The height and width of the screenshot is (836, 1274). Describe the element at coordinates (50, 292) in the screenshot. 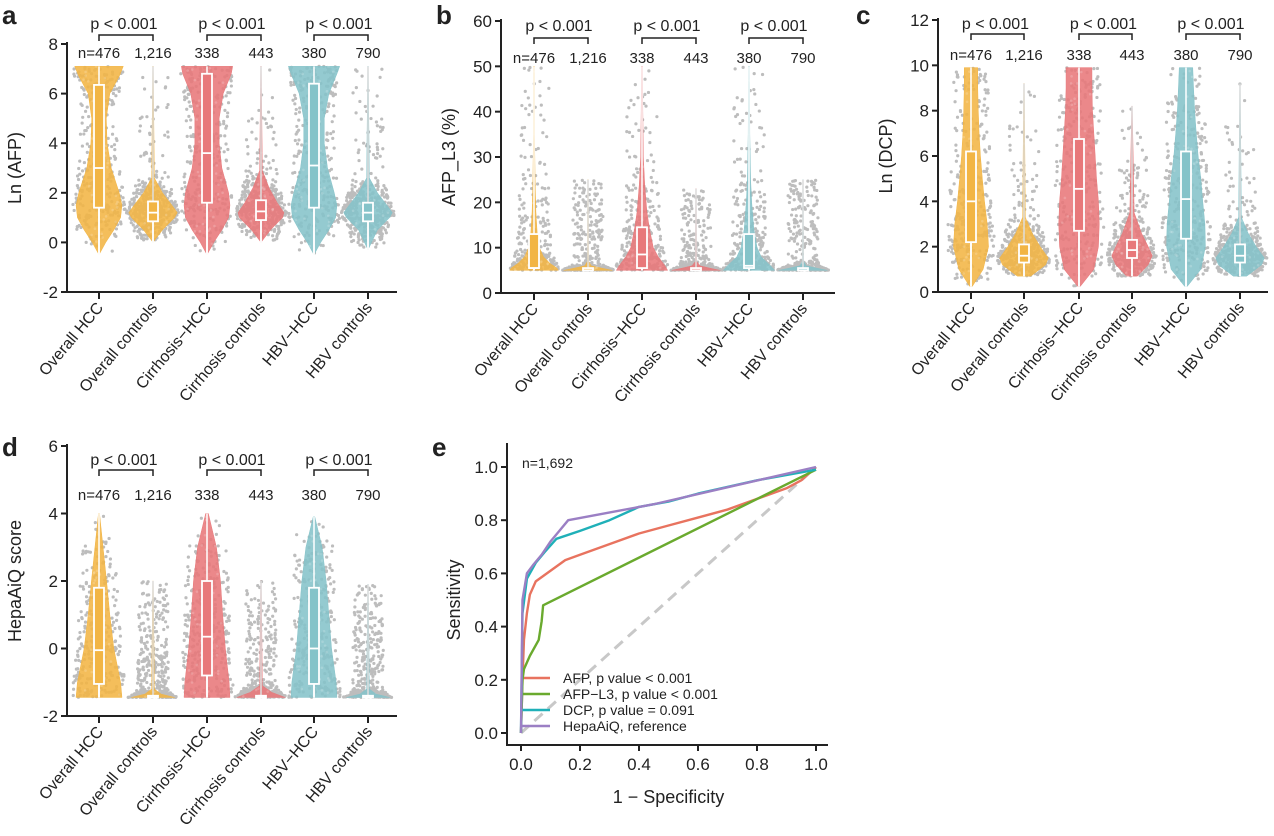

I see `y-tick-label: -2` at that location.